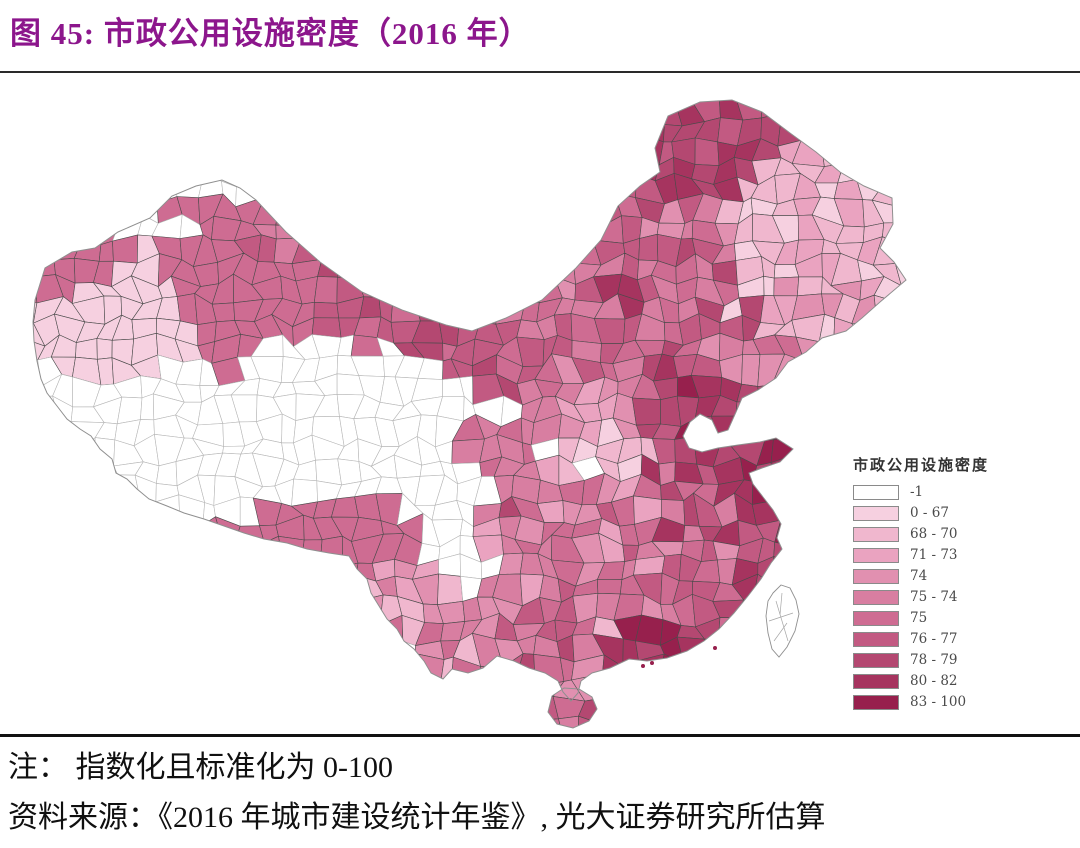 The image size is (1080, 848). What do you see at coordinates (782, 621) in the screenshot?
I see `taiwan-island` at bounding box center [782, 621].